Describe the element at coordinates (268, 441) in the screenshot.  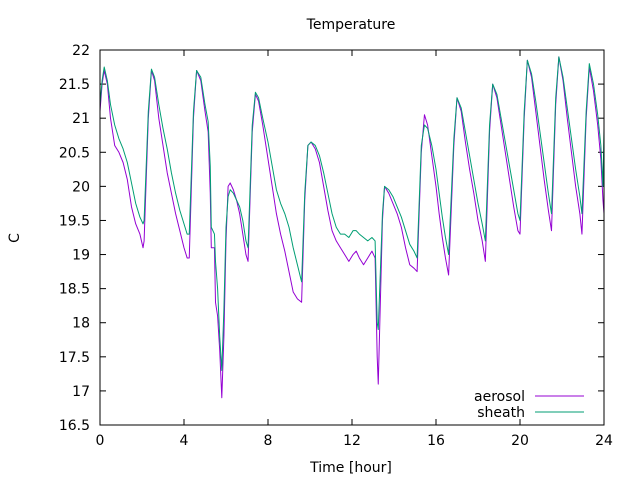
I see `x-tick-label: 8` at that location.